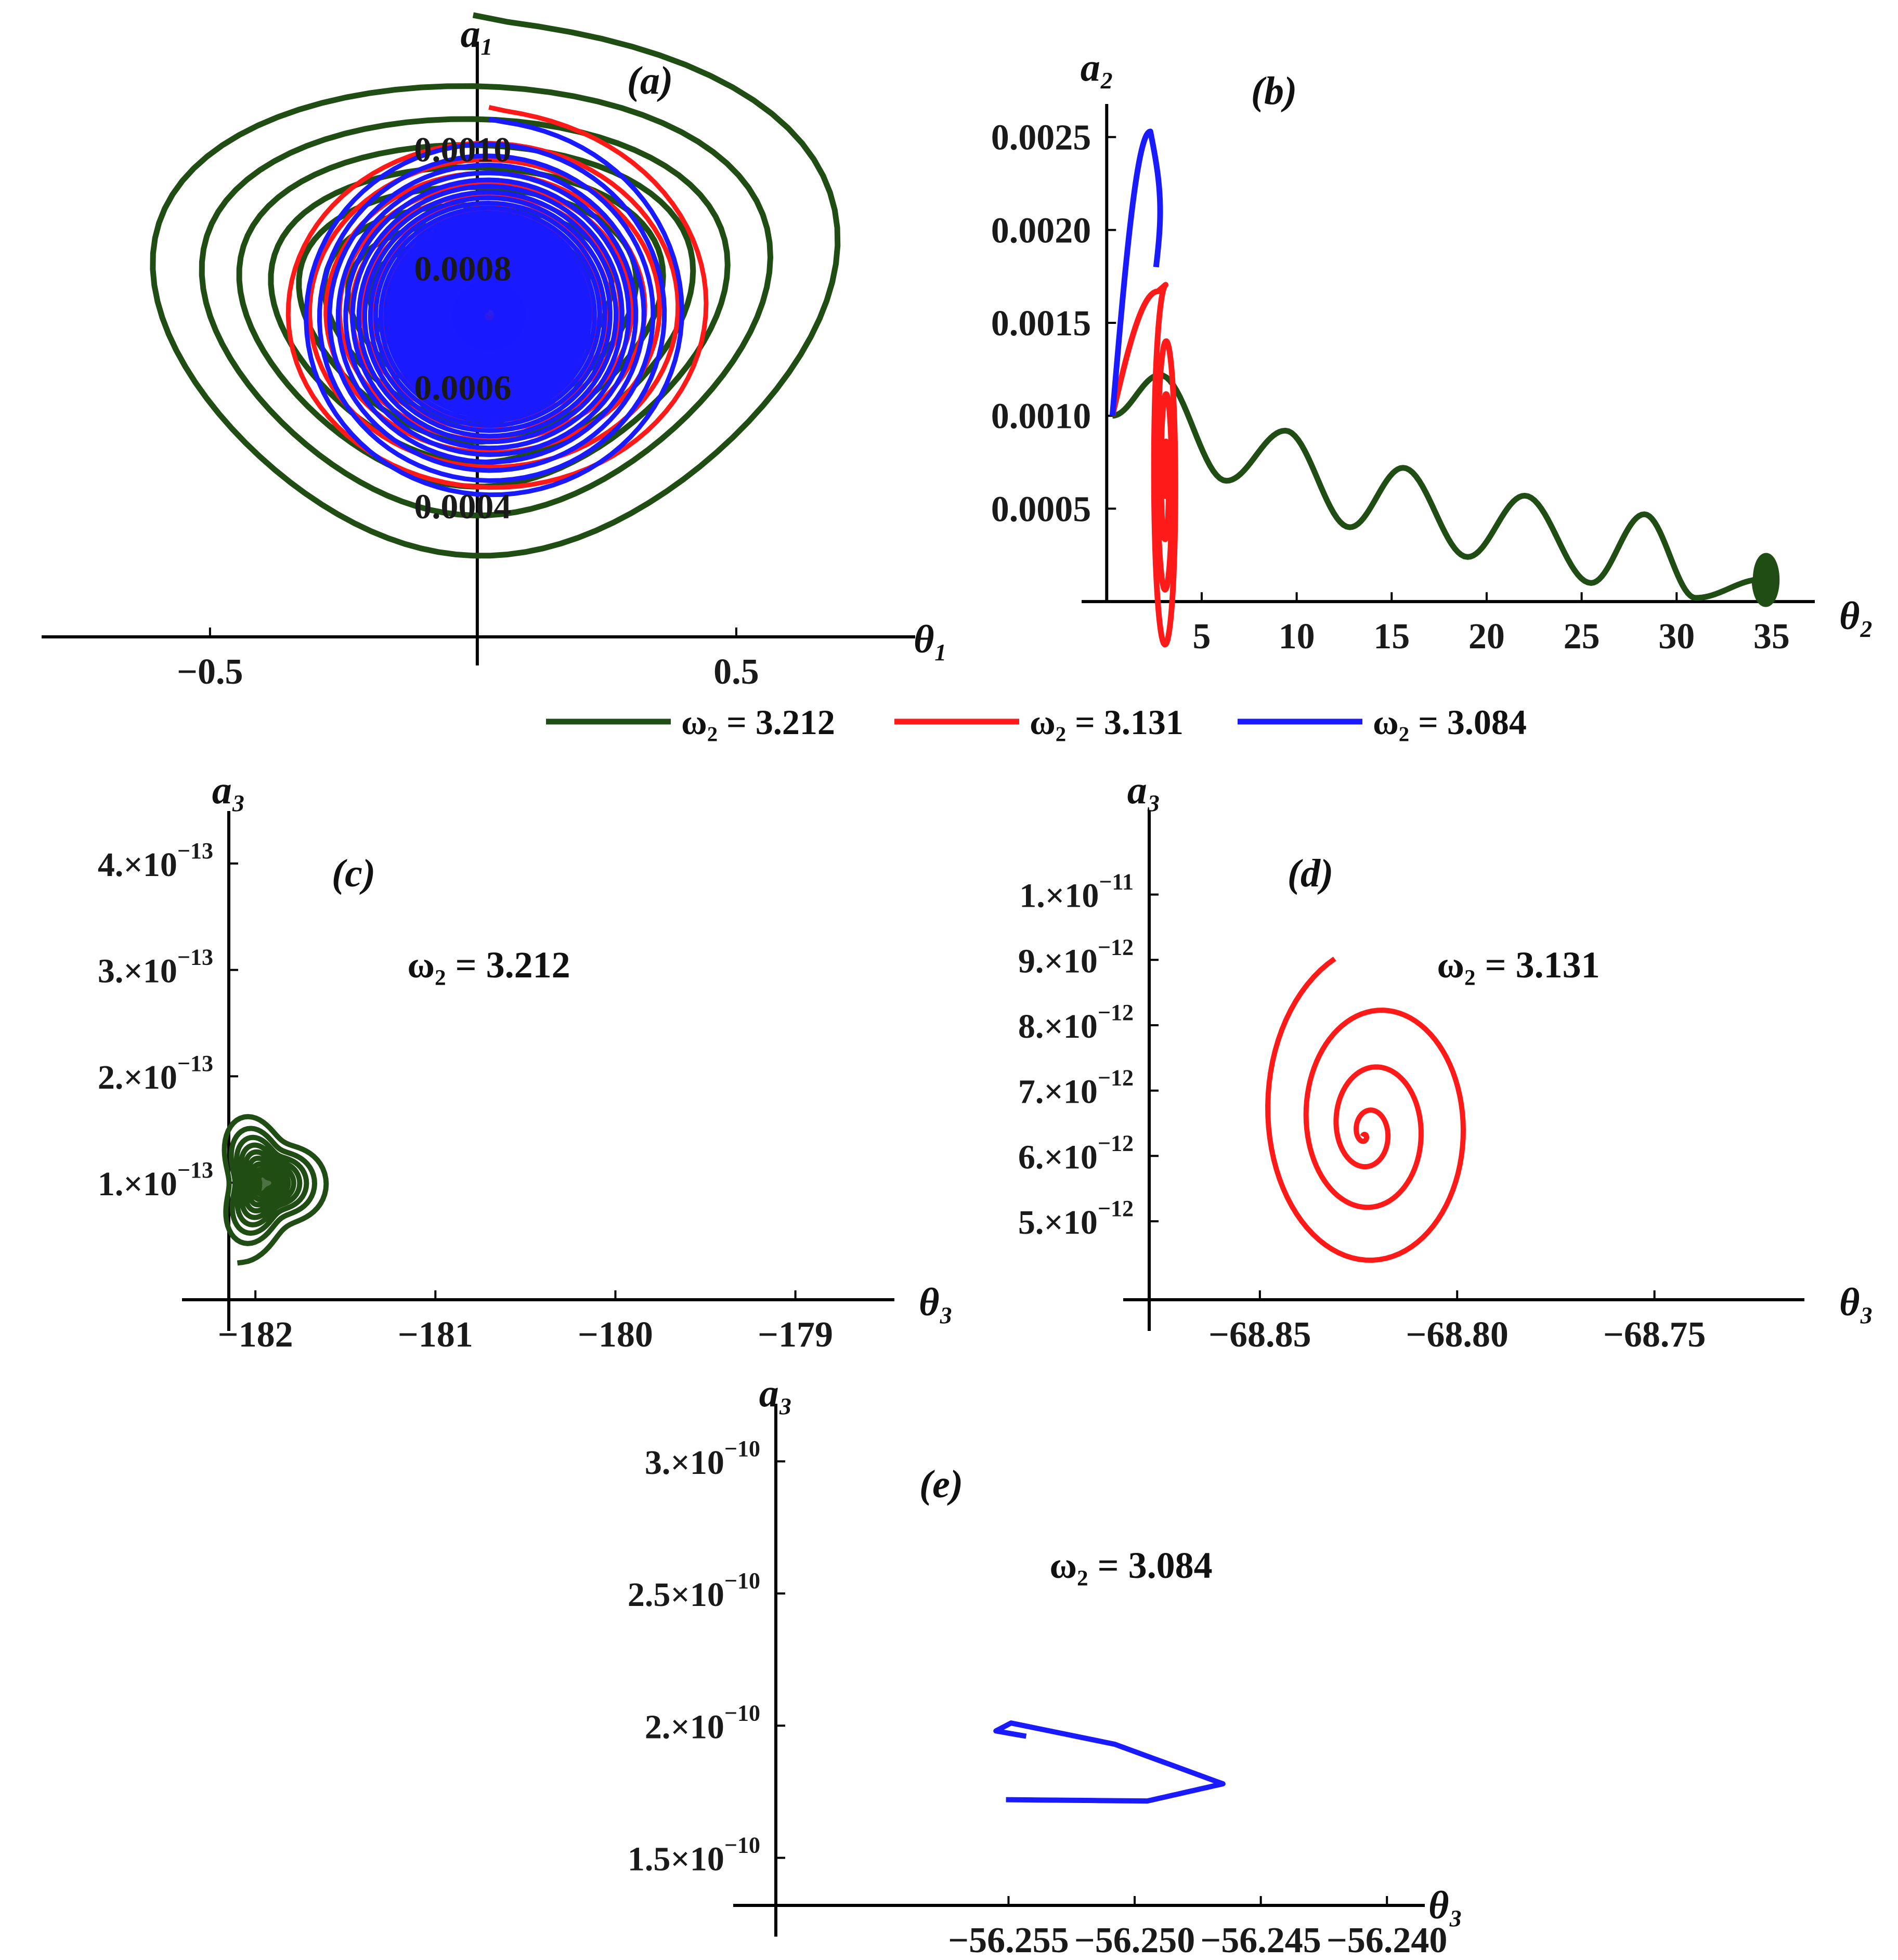 The image size is (1898, 1960). I want to click on ytick-label-d-2: 7.×10−12, so click(1076, 1088).